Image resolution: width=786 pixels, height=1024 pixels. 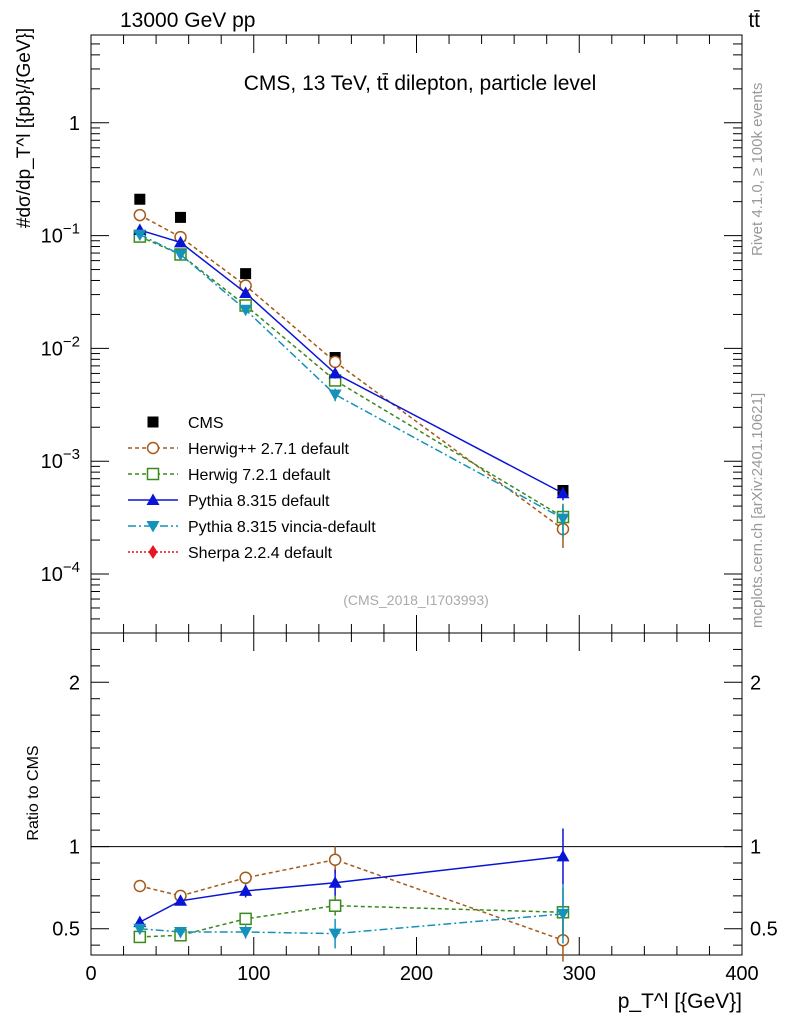 I want to click on legend-label: Pythia 8.315 default, so click(x=259, y=501).